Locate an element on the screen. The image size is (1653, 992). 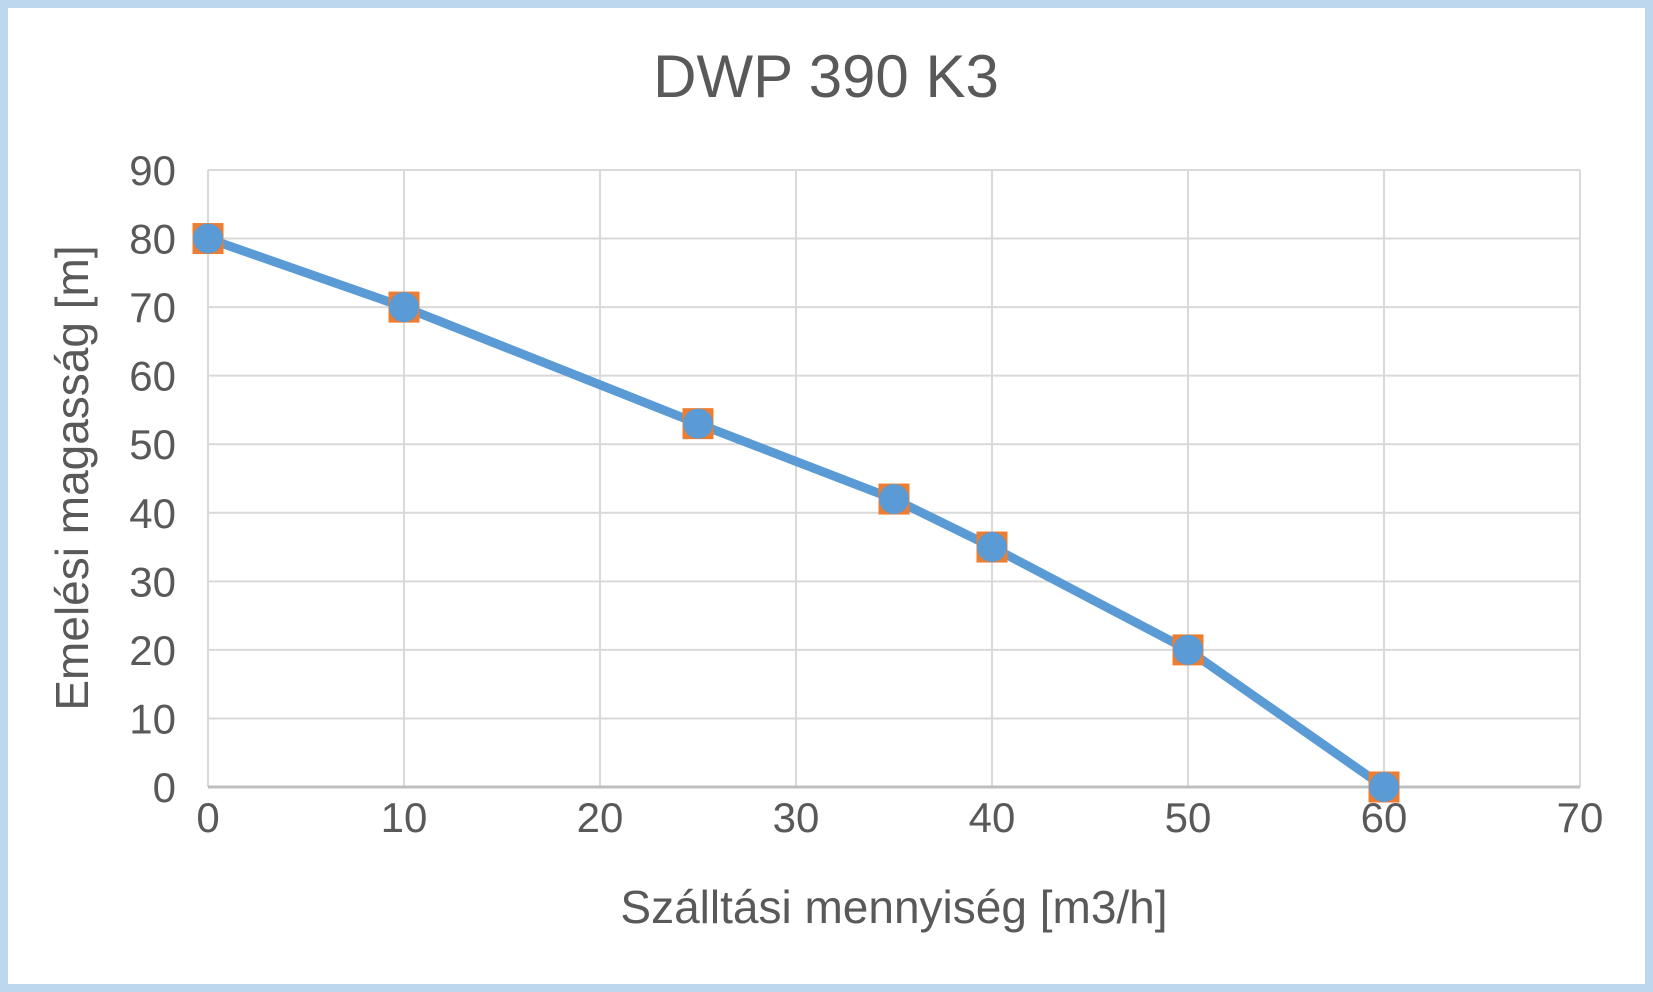
x-tick-label: 10 is located at coordinates (404, 817).